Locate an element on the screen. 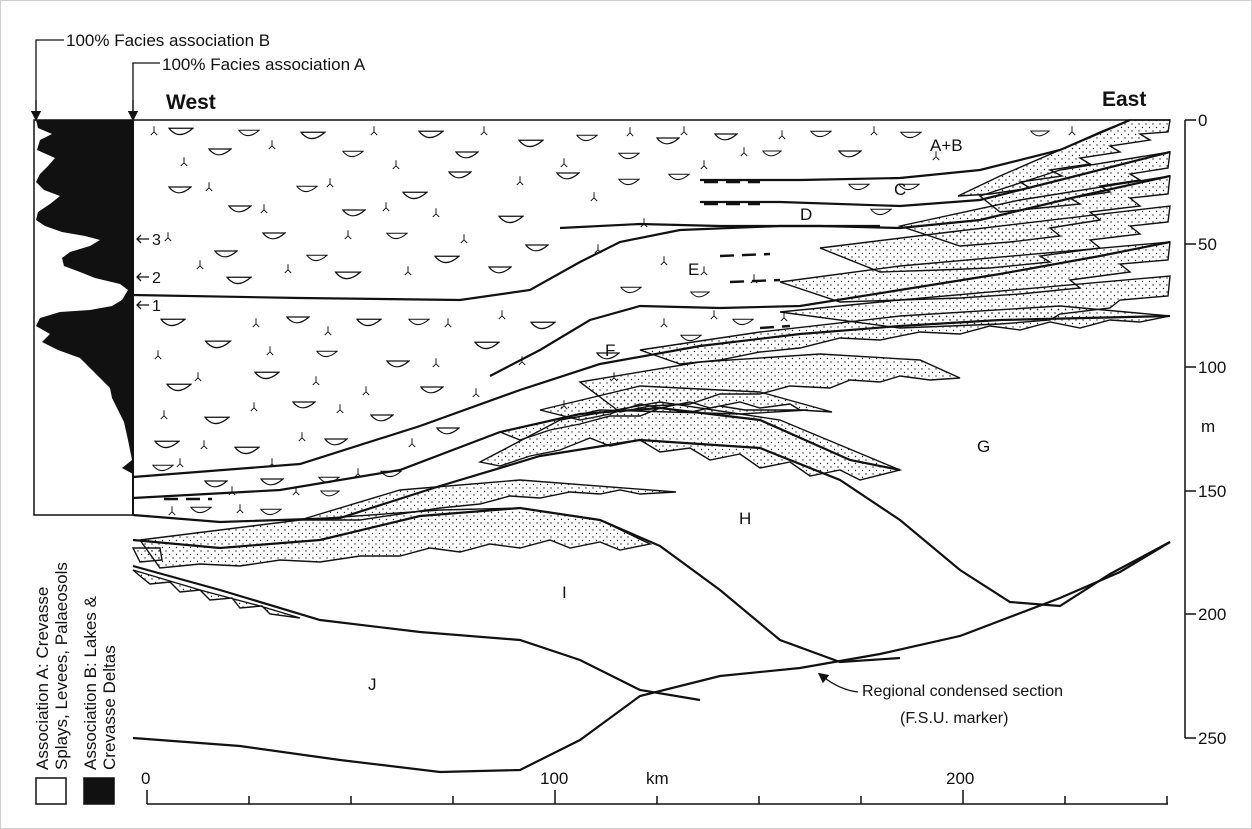 This screenshot has width=1252, height=829. unit-e-label: E is located at coordinates (693, 269).